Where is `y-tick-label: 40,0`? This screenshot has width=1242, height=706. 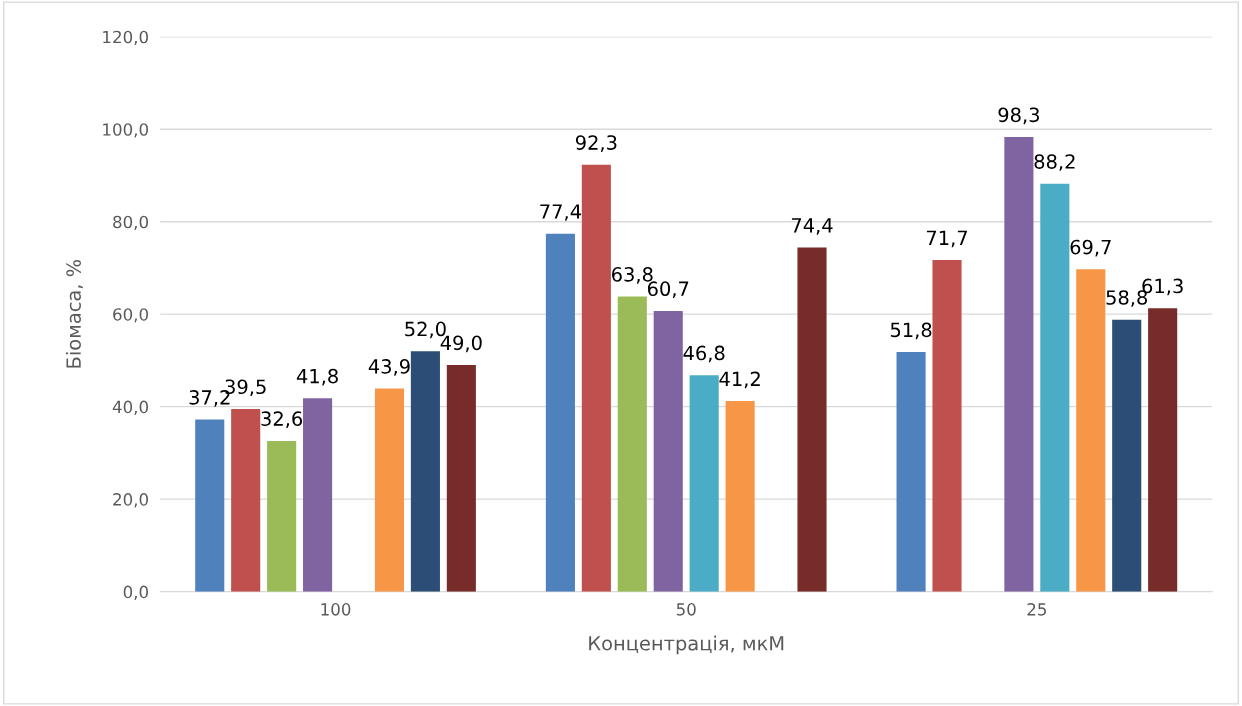
y-tick-label: 40,0 is located at coordinates (130, 407).